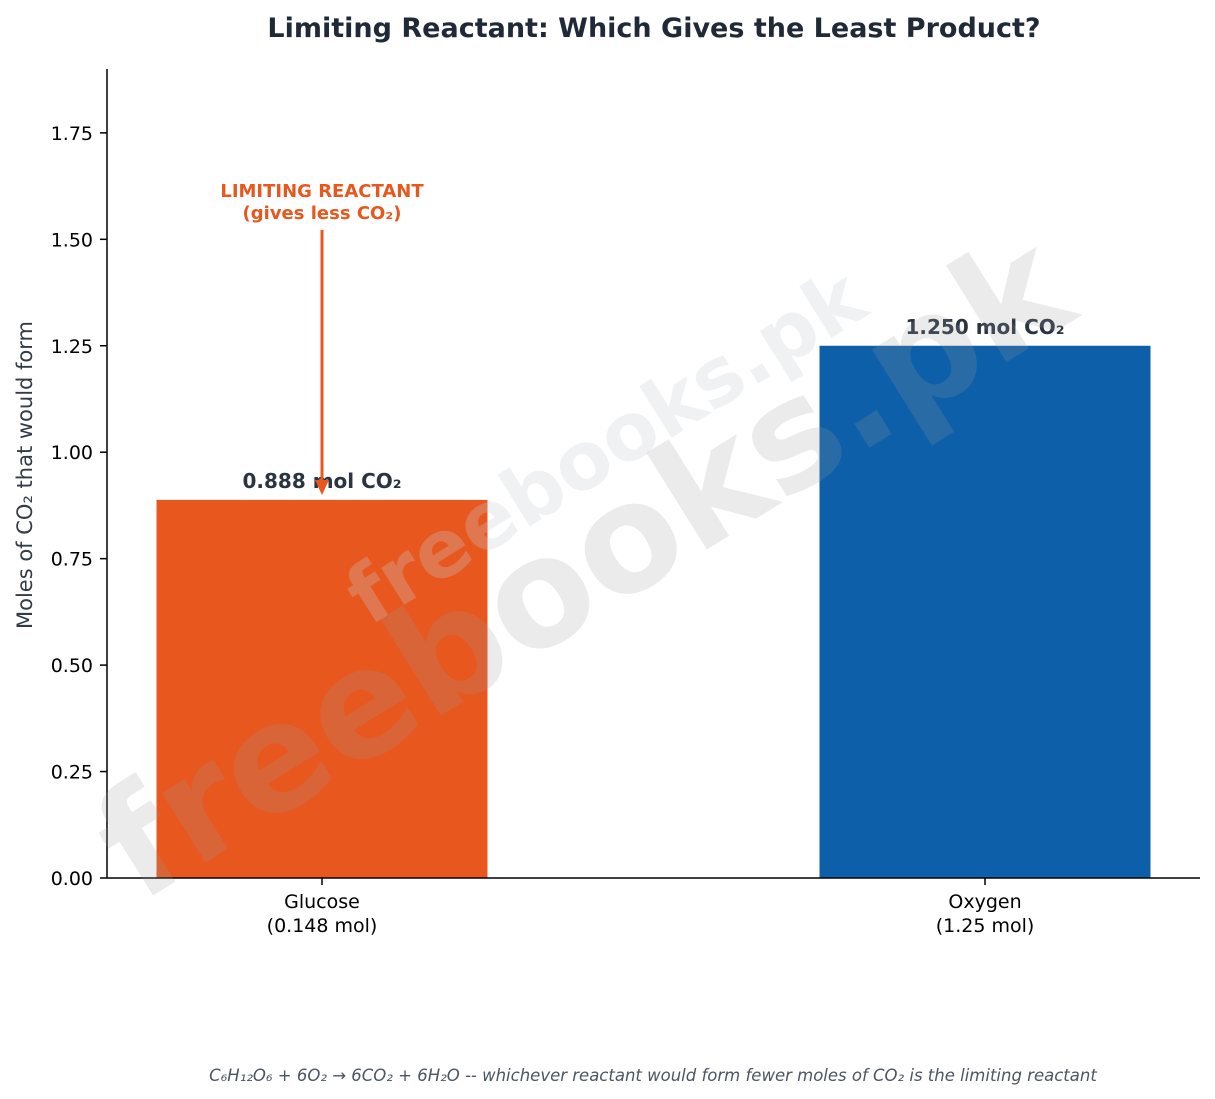  What do you see at coordinates (72, 773) in the screenshot?
I see `y-tick-label: 0.25` at bounding box center [72, 773].